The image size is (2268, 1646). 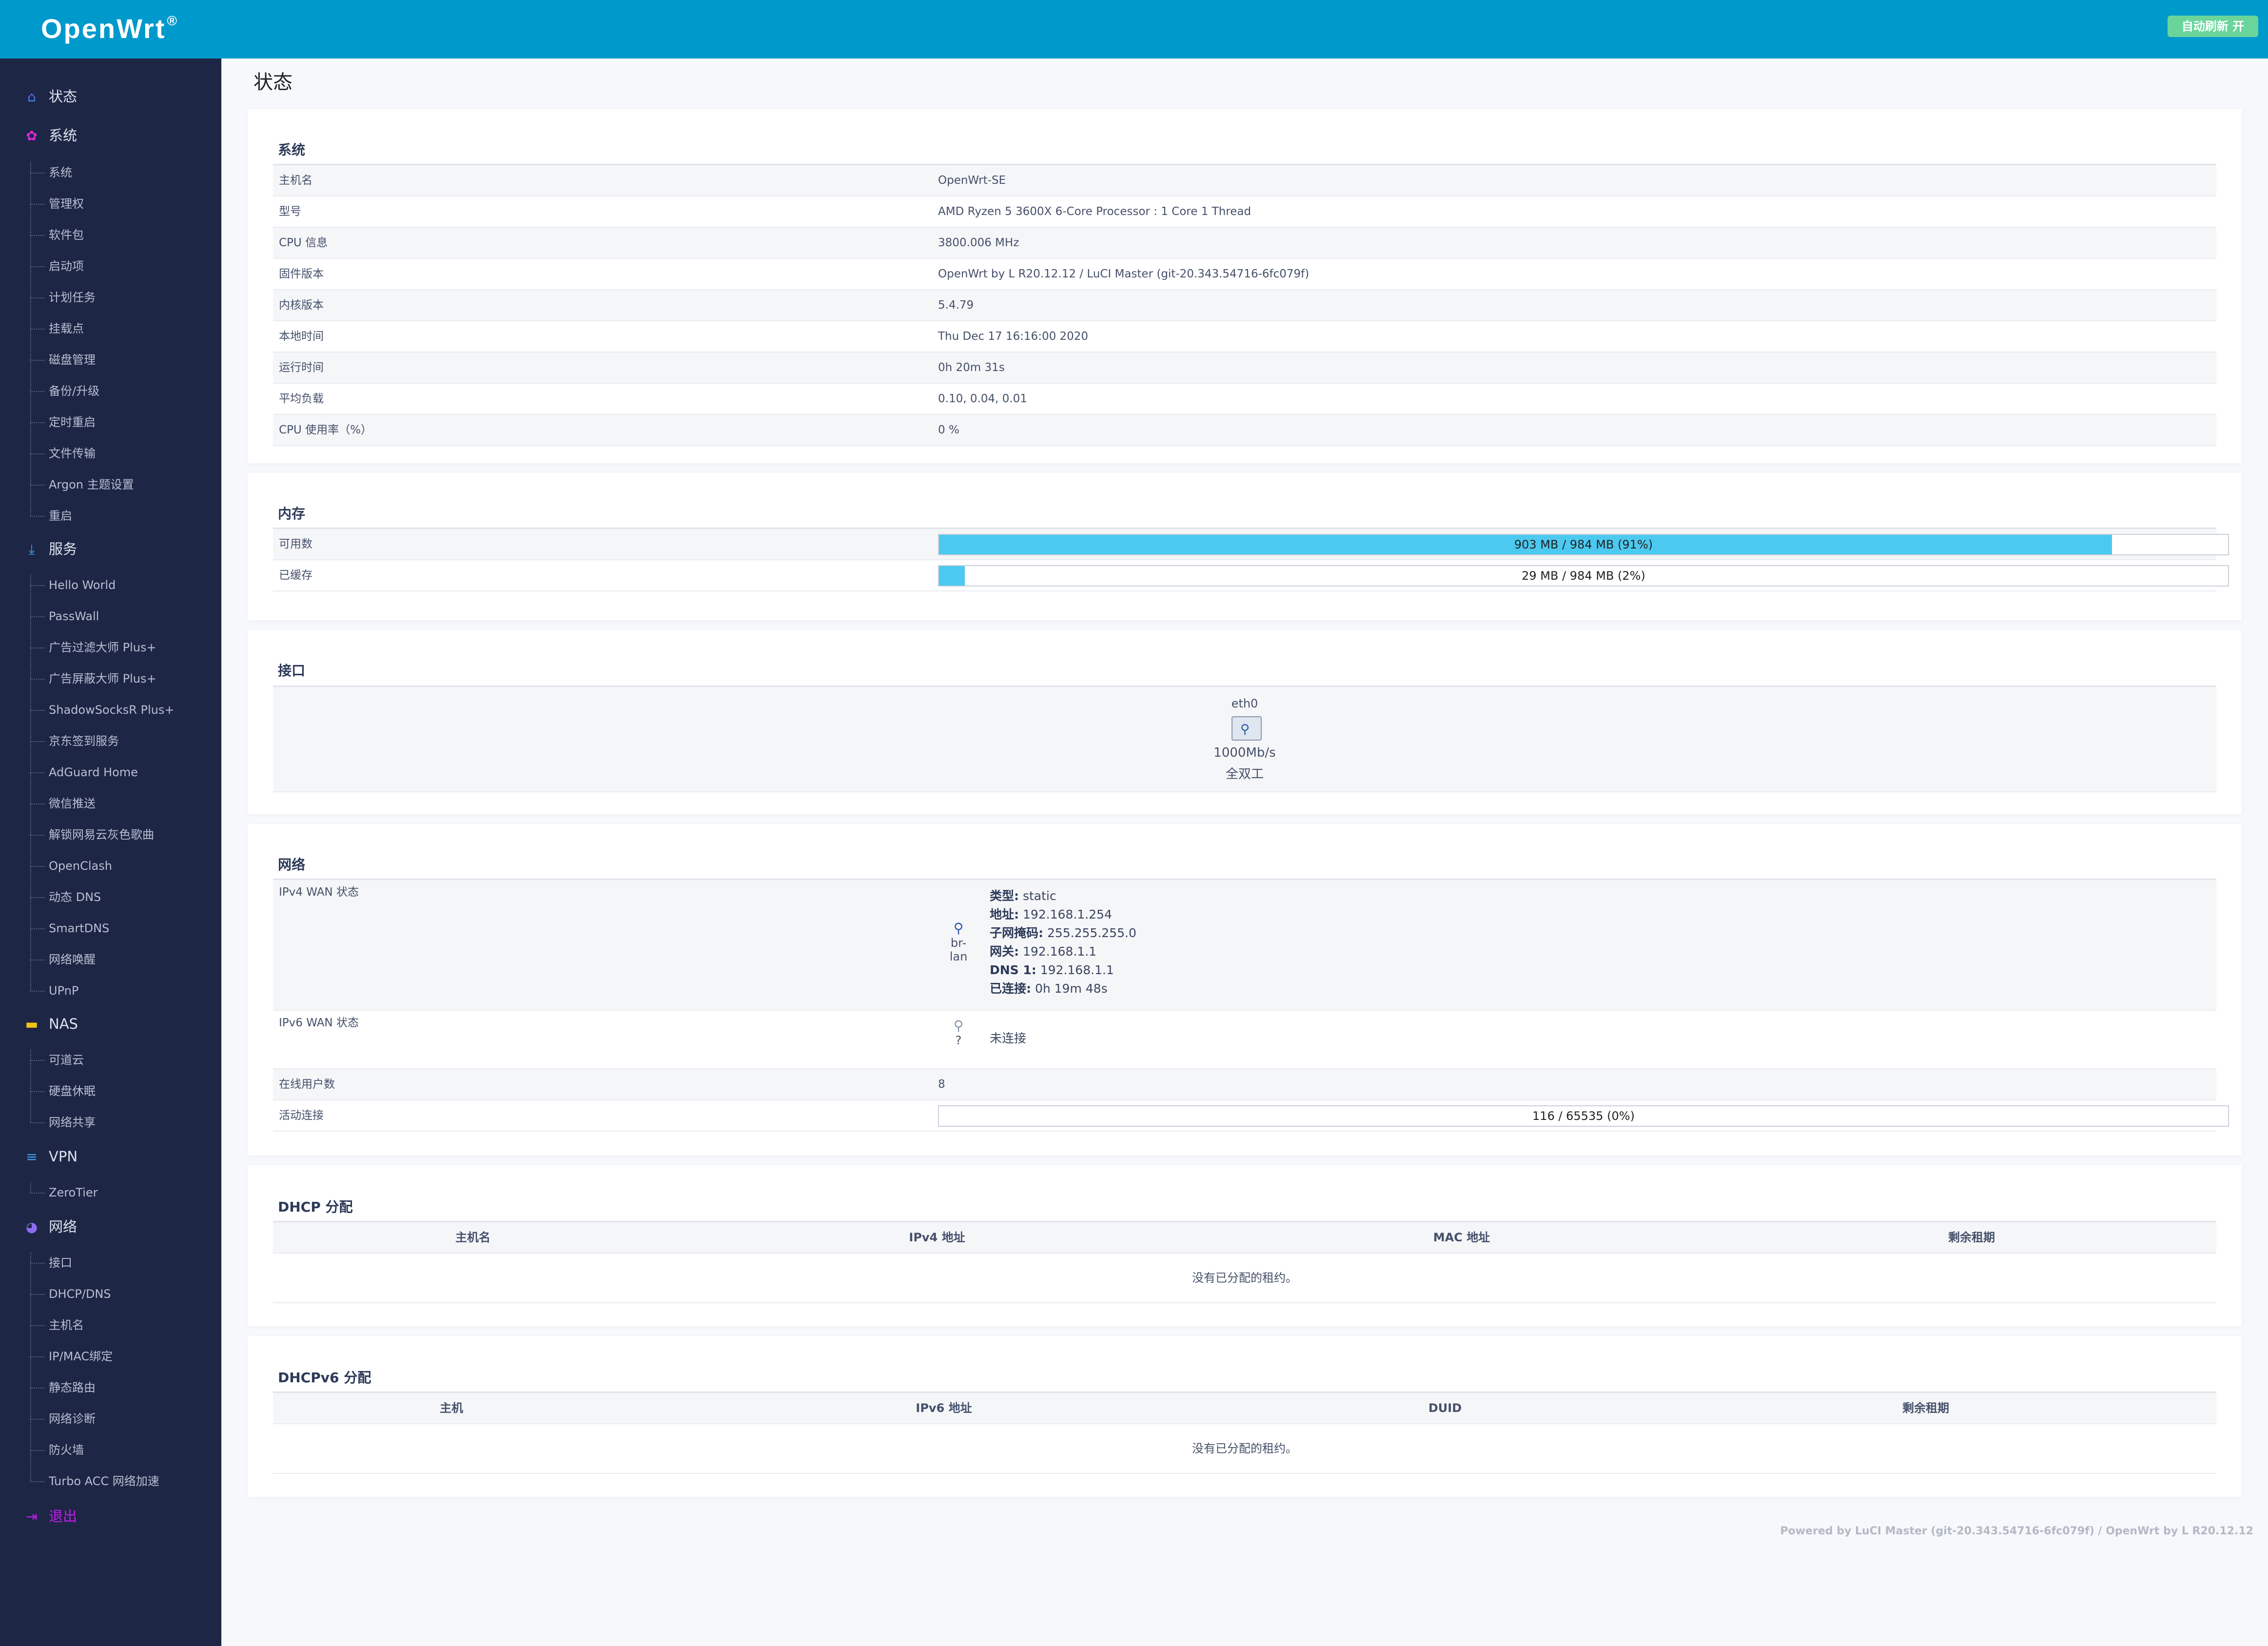 I want to click on online-users-value: 8, so click(x=942, y=1084).